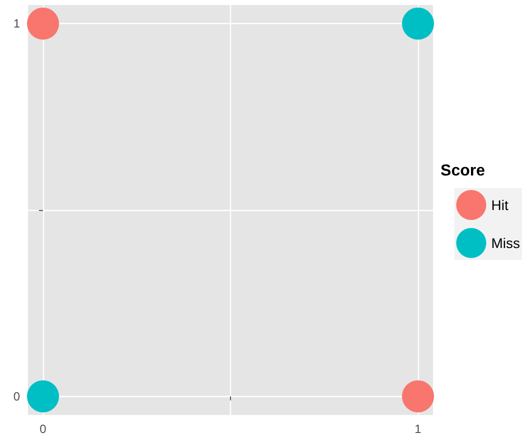  Describe the element at coordinates (463, 171) in the screenshot. I see `legend-title: Score` at that location.